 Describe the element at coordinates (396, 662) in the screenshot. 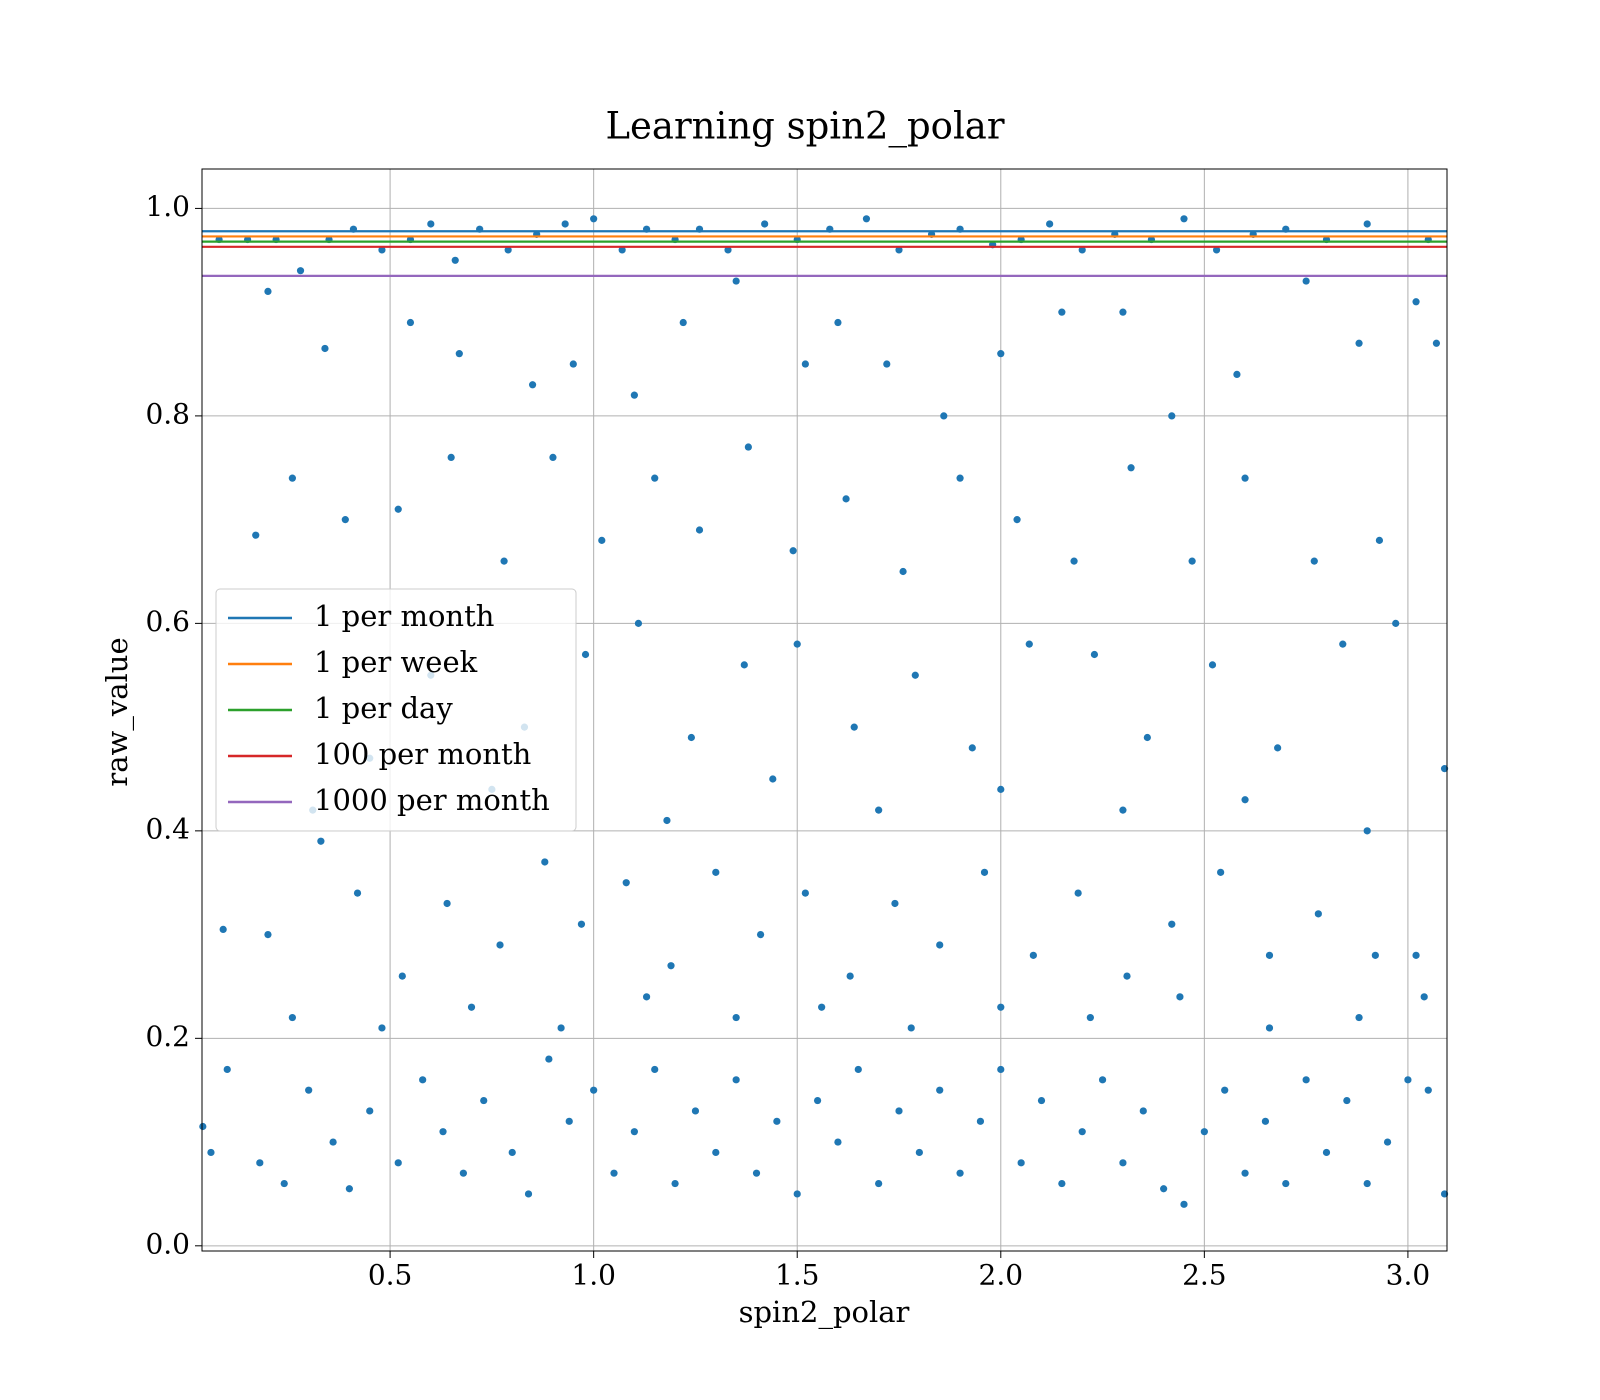

I see `legend-label: 1 per week` at that location.